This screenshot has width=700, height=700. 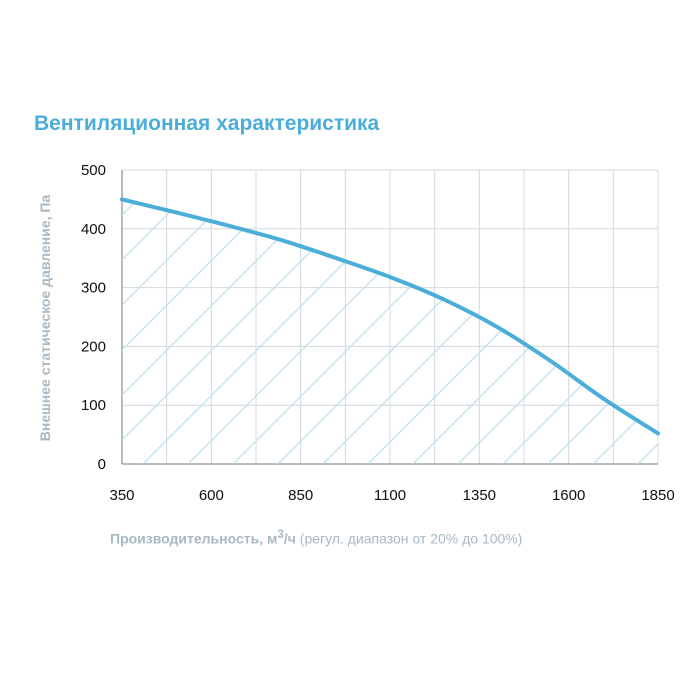 I want to click on y-tick-label: 0, so click(x=102, y=464).